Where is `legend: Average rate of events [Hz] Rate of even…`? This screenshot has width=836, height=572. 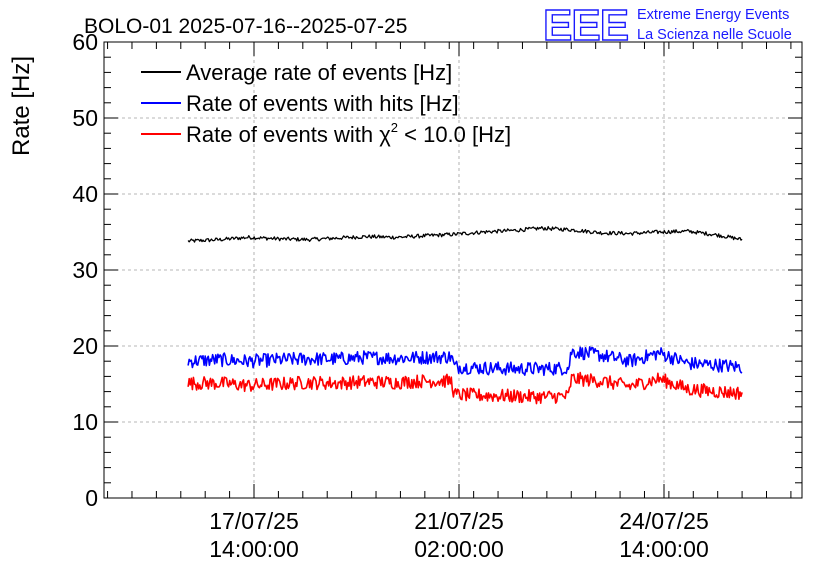 legend: Average rate of events [Hz] Rate of even… is located at coordinates (326, 103).